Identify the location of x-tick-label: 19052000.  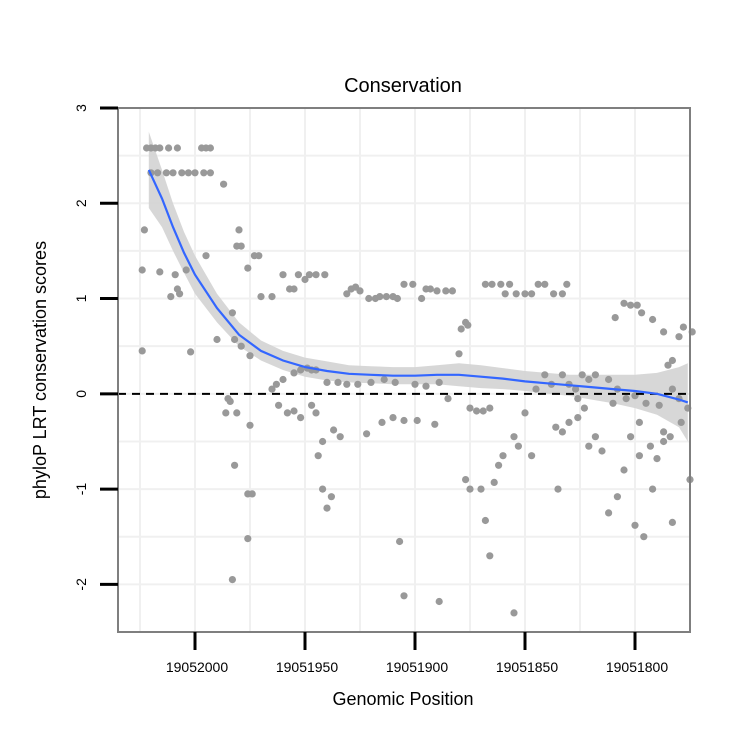
(197, 667).